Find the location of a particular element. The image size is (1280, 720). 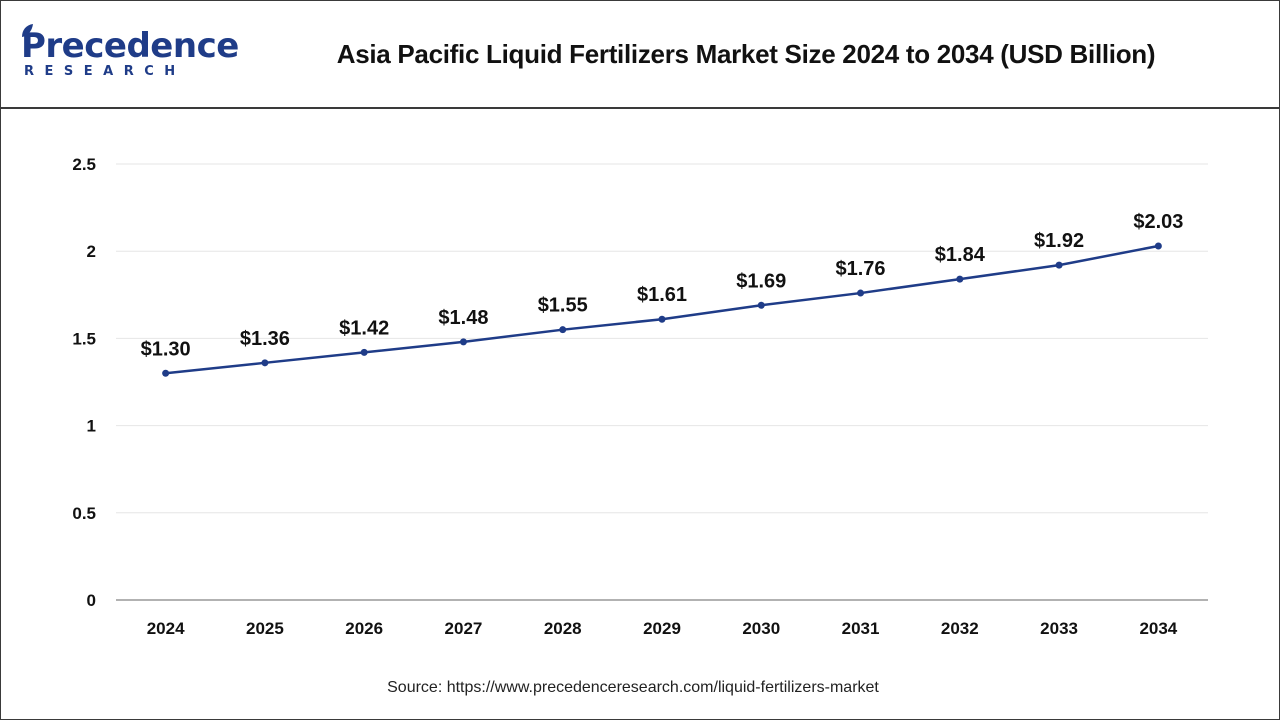

x-tick-label: 2030 is located at coordinates (761, 628).